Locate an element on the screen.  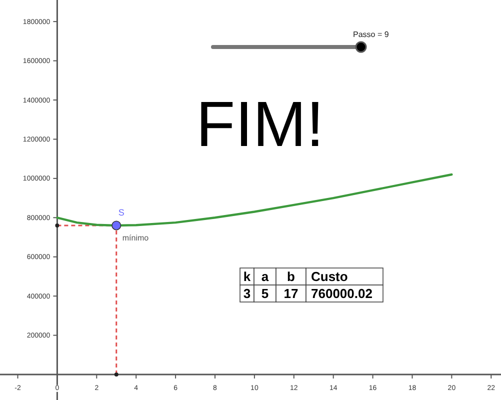
annotation: 760000.02 is located at coordinates (341, 293).